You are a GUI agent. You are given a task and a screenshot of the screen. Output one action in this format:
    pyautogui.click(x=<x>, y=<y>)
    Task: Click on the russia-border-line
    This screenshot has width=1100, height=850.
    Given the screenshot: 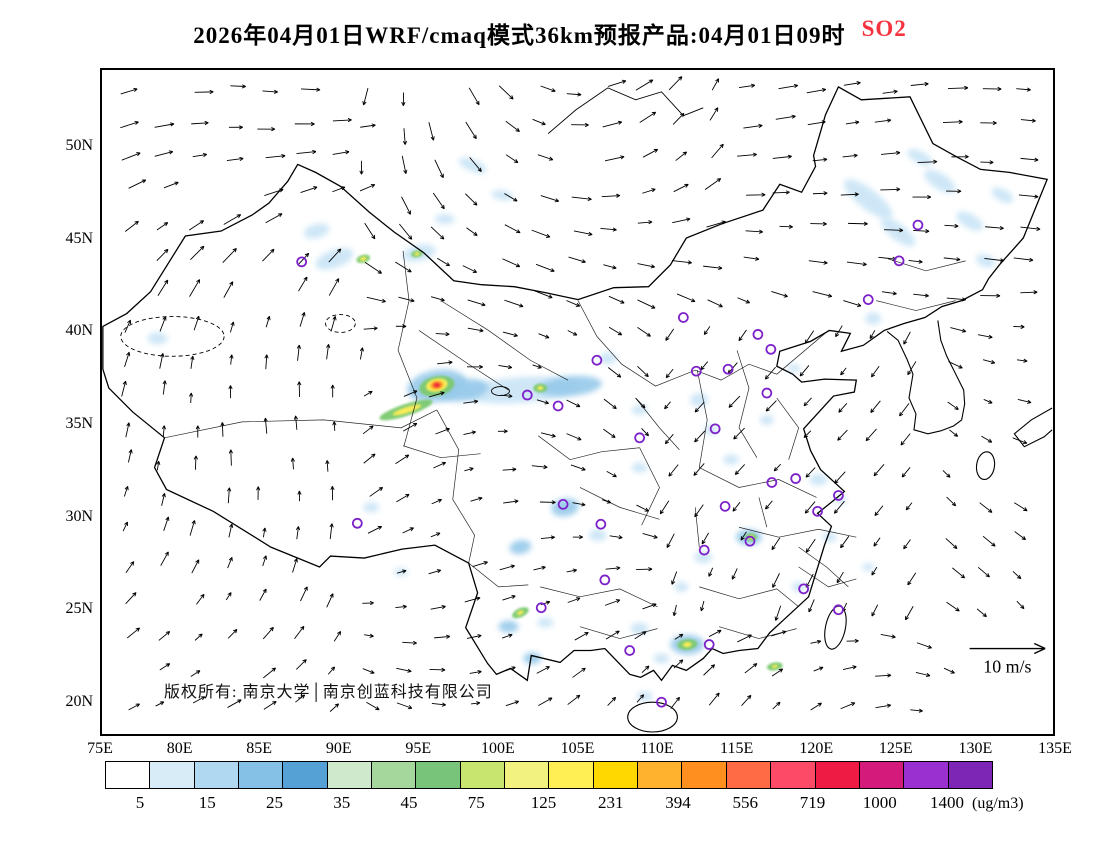 What is the action you would take?
    pyautogui.click(x=625, y=110)
    